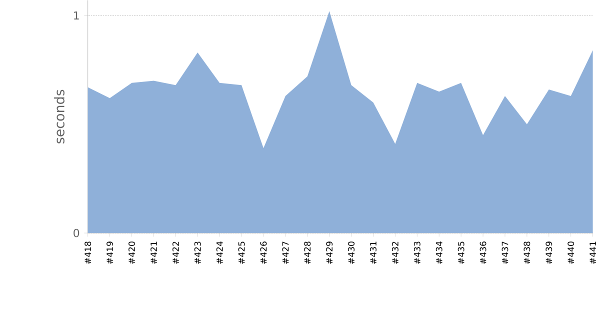 The width and height of the screenshot is (600, 322). What do you see at coordinates (197, 253) in the screenshot?
I see `x-tick-label: #423` at bounding box center [197, 253].